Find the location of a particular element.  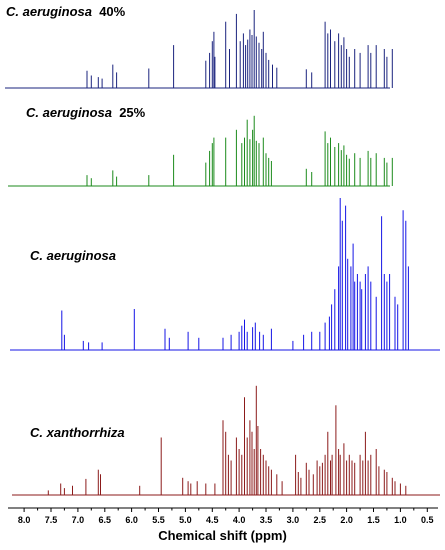

x-tick-label: 6.5 is located at coordinates (105, 520).